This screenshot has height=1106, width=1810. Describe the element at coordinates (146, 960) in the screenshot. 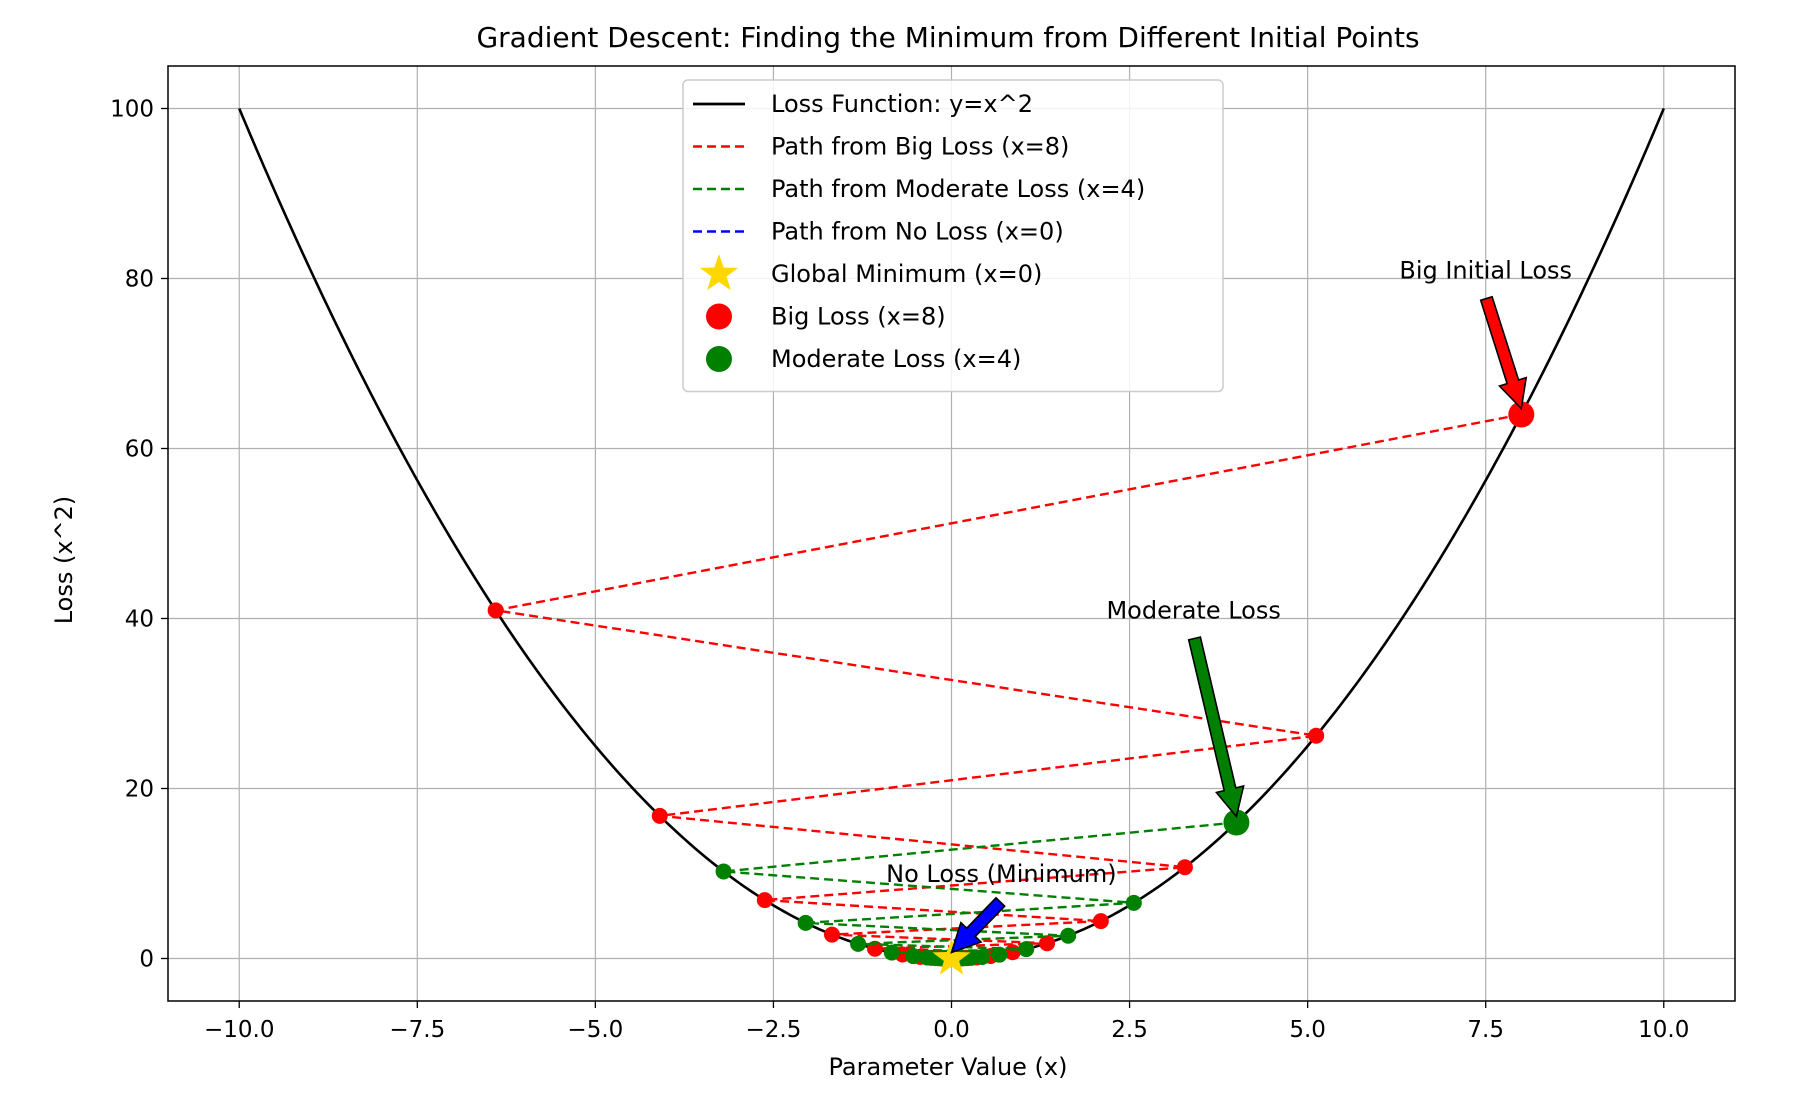

I see `y-tick-label: 0` at that location.